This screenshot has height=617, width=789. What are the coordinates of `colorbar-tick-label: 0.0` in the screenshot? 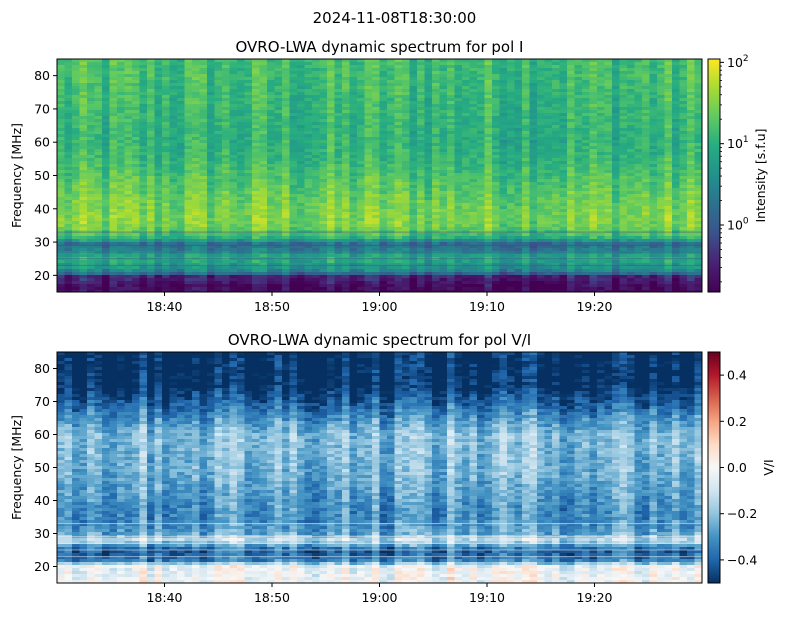 It's located at (737, 467).